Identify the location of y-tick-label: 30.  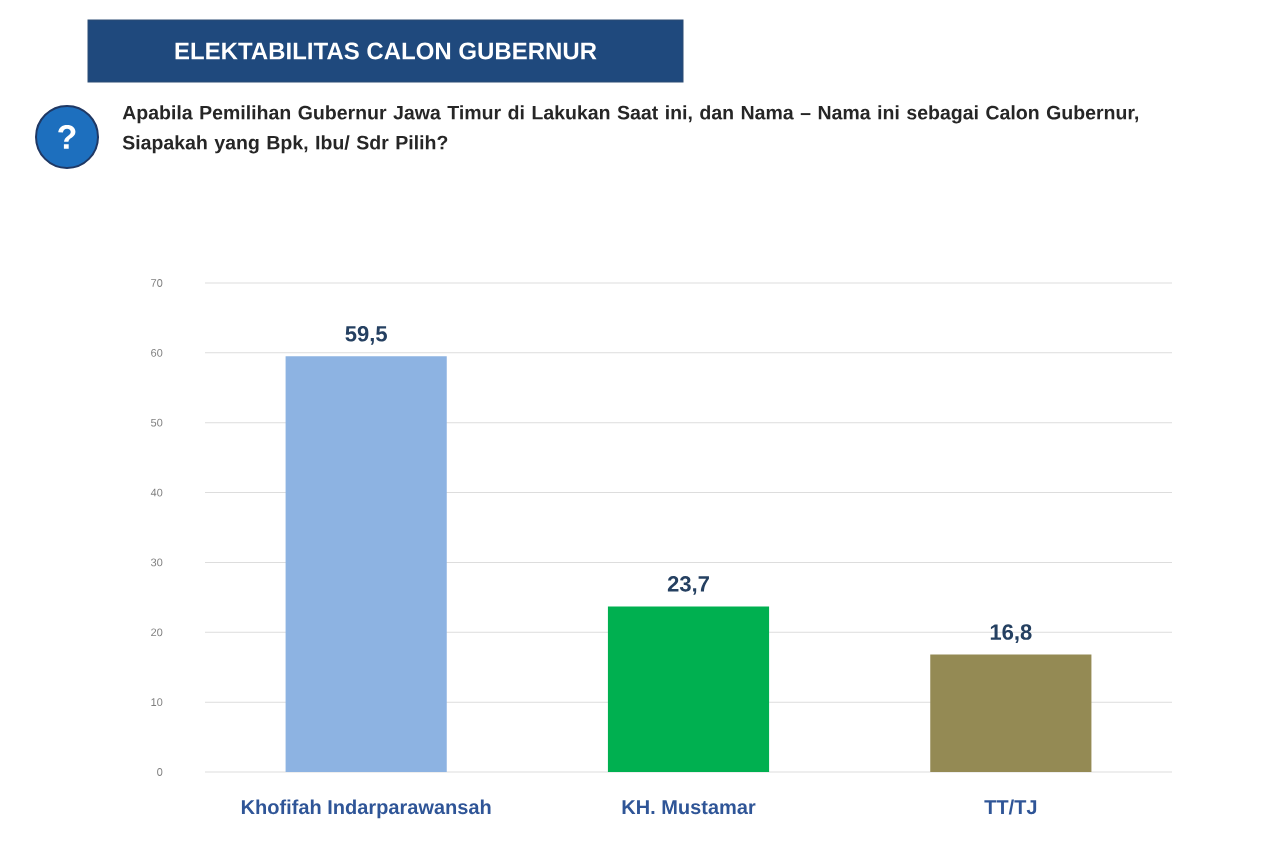
(156, 562).